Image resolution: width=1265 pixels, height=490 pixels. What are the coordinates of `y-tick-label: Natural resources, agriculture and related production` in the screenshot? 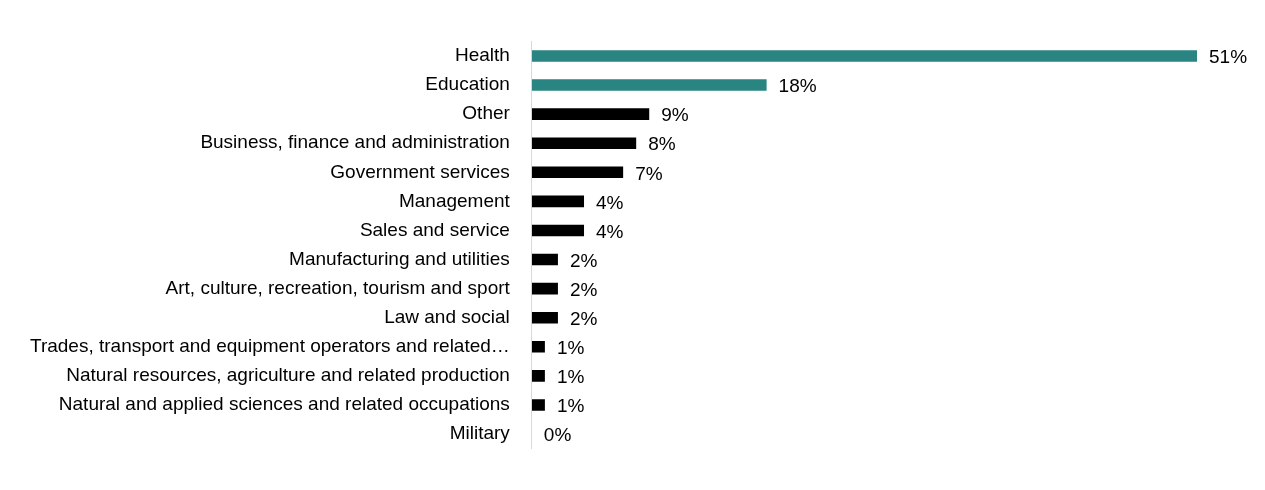 It's located at (288, 375).